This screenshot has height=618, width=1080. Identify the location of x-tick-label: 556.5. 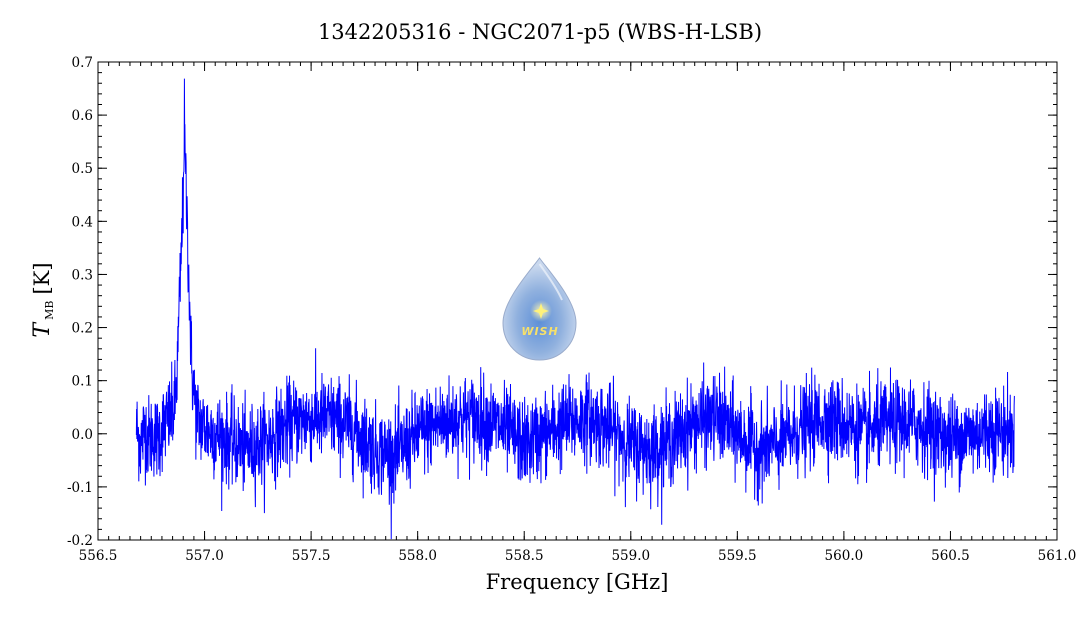
(98, 556).